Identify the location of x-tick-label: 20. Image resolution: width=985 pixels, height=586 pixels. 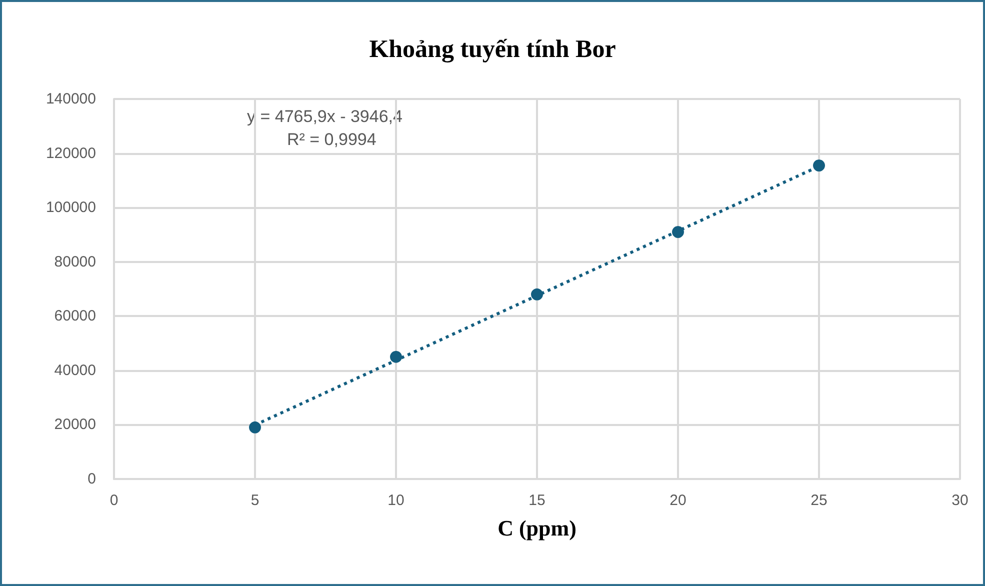
(678, 500).